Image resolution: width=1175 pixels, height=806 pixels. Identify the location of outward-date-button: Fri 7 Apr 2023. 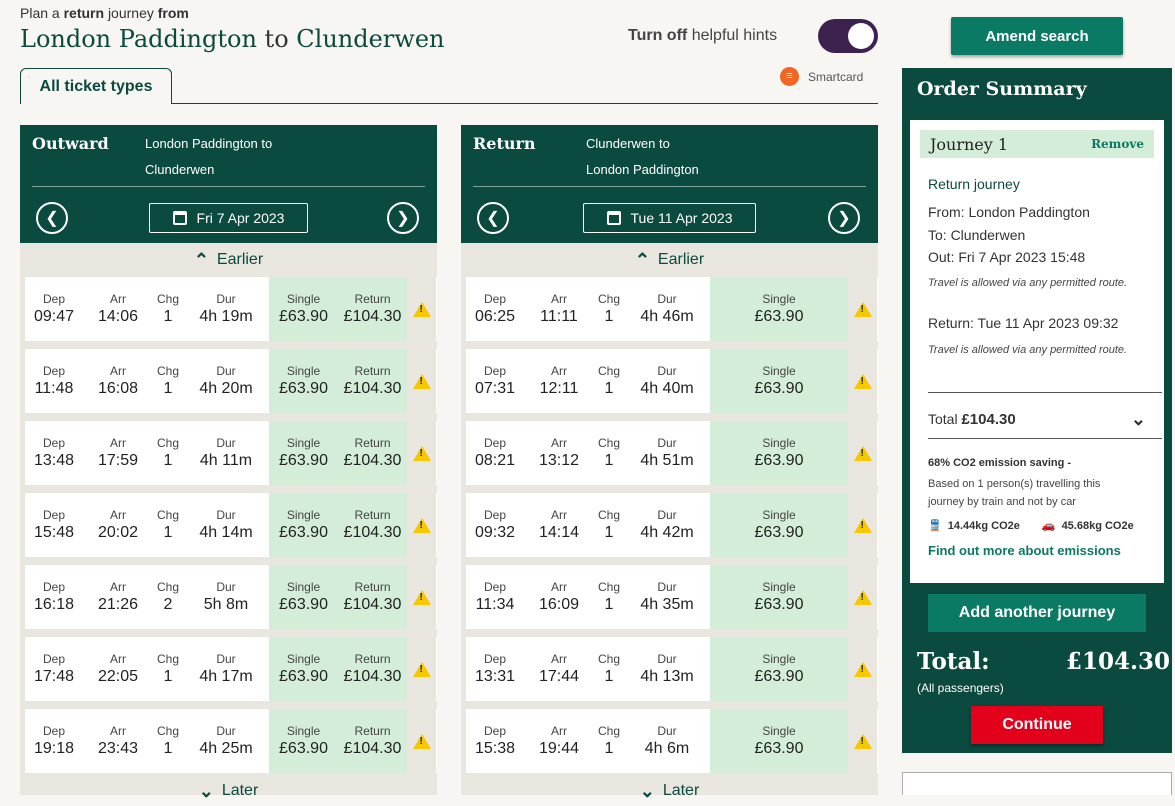
(228, 218).